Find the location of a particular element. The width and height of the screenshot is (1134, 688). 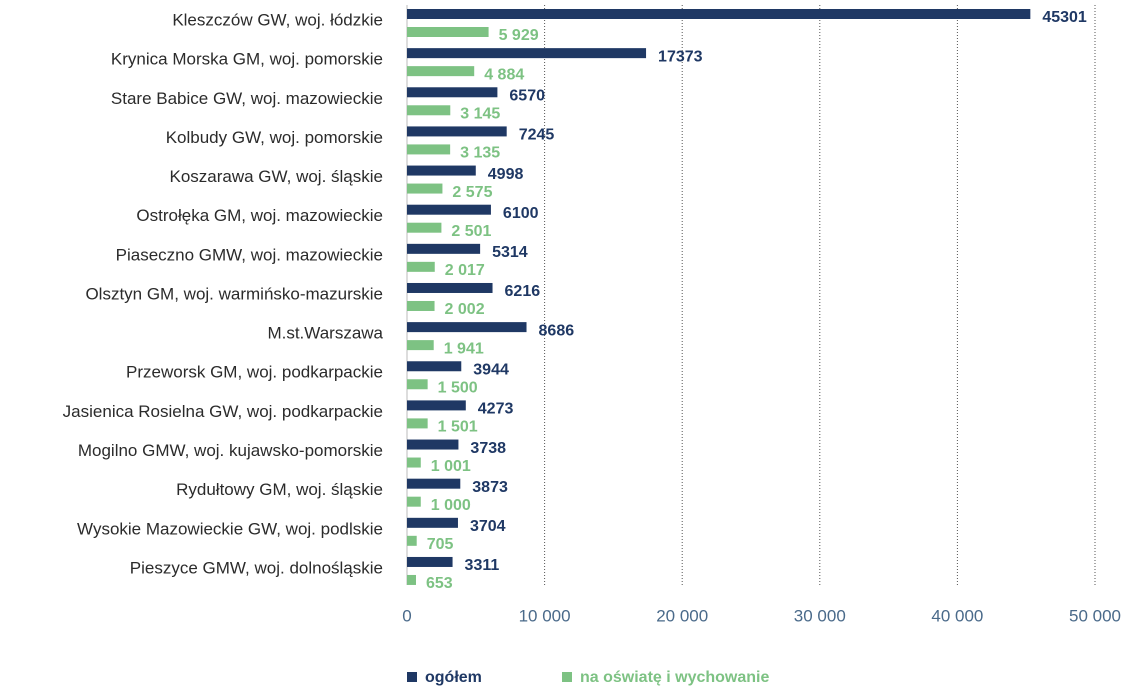

value-label: 2 017 is located at coordinates (465, 270).